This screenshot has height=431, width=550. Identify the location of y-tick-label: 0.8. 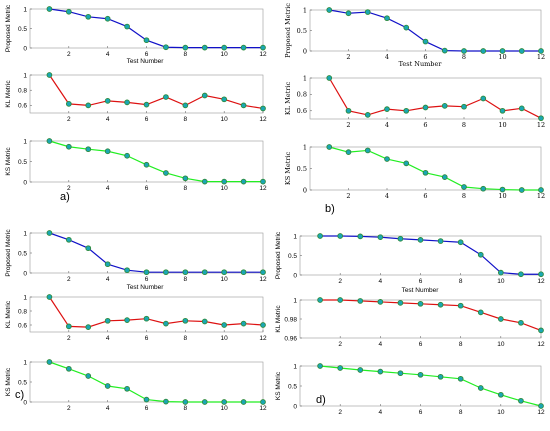
(302, 95).